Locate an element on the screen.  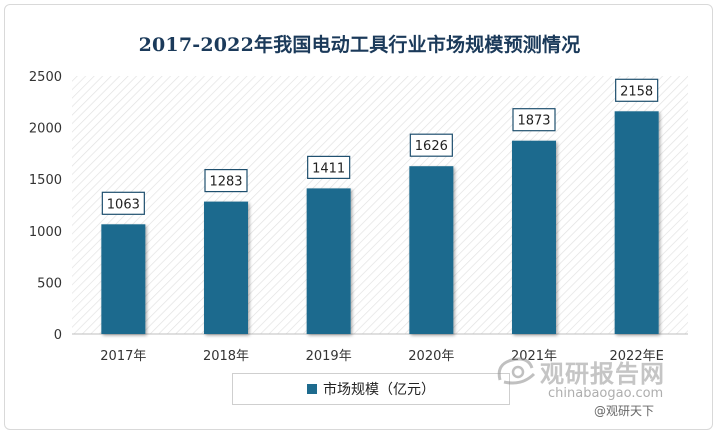
y-tick-label: 500 is located at coordinates (49, 283).